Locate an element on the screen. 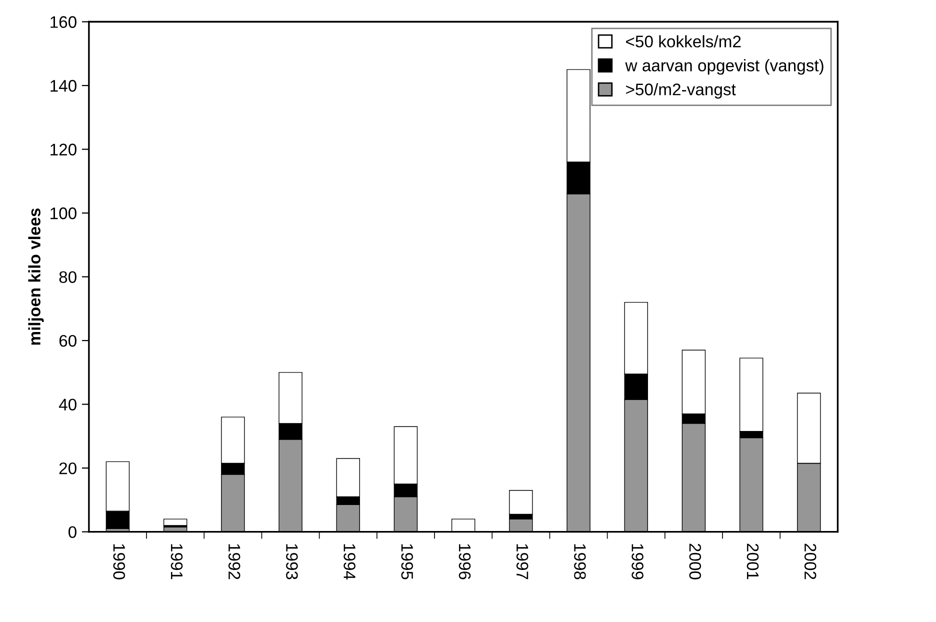 Image resolution: width=936 pixels, height=622 pixels. legend-label: w aarvan opgevist (vangst) is located at coordinates (724, 67).